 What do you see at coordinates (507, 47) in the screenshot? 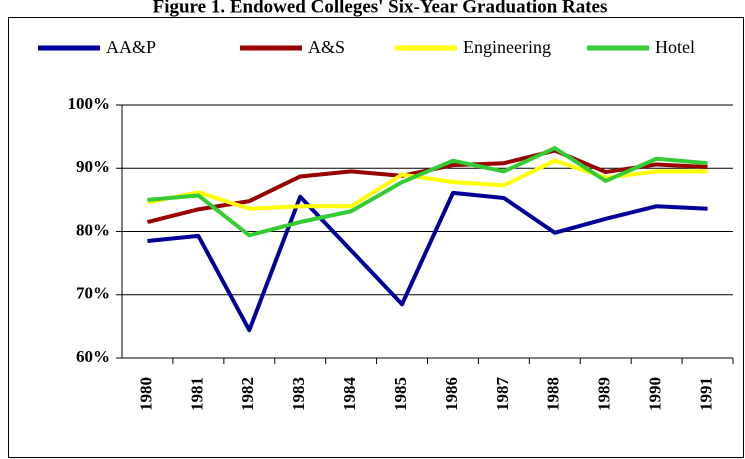
I see `legend-label: Engineering` at bounding box center [507, 47].